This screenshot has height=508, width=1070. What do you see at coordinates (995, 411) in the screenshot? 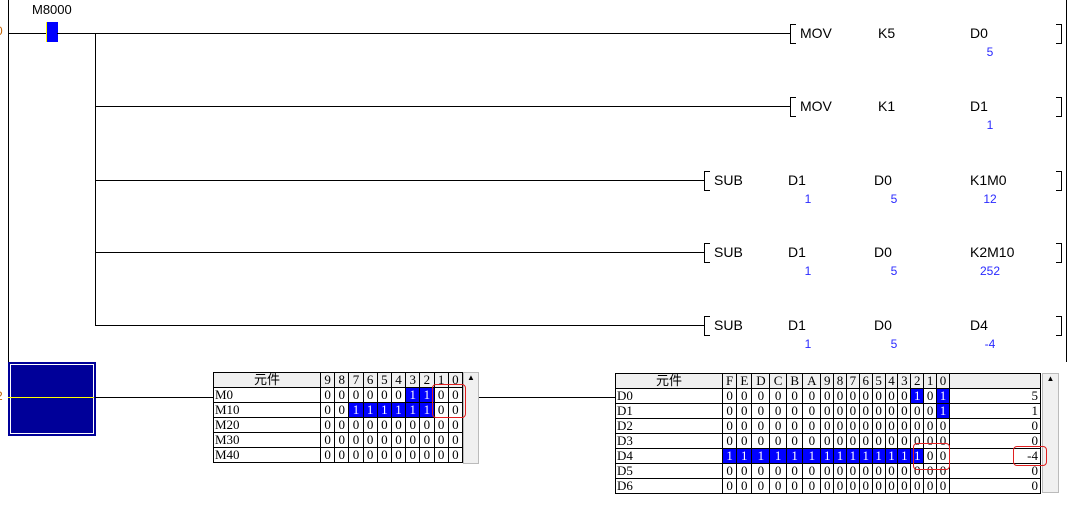
I see `value-cell: 1` at bounding box center [995, 411].